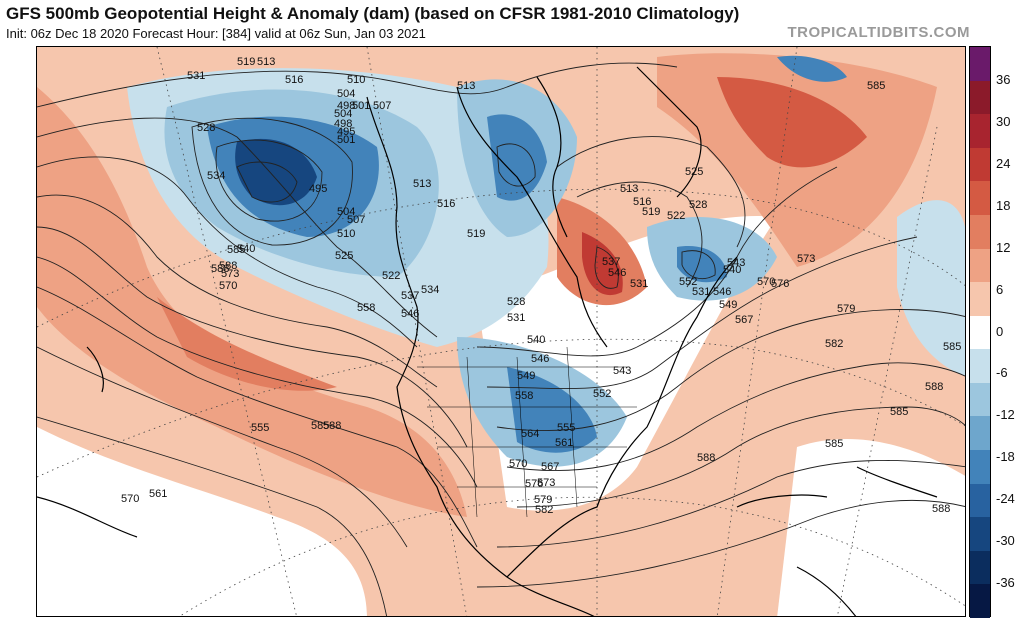 The width and height of the screenshot is (1024, 638). Describe the element at coordinates (430, 290) in the screenshot. I see `contour-label: 534` at that location.